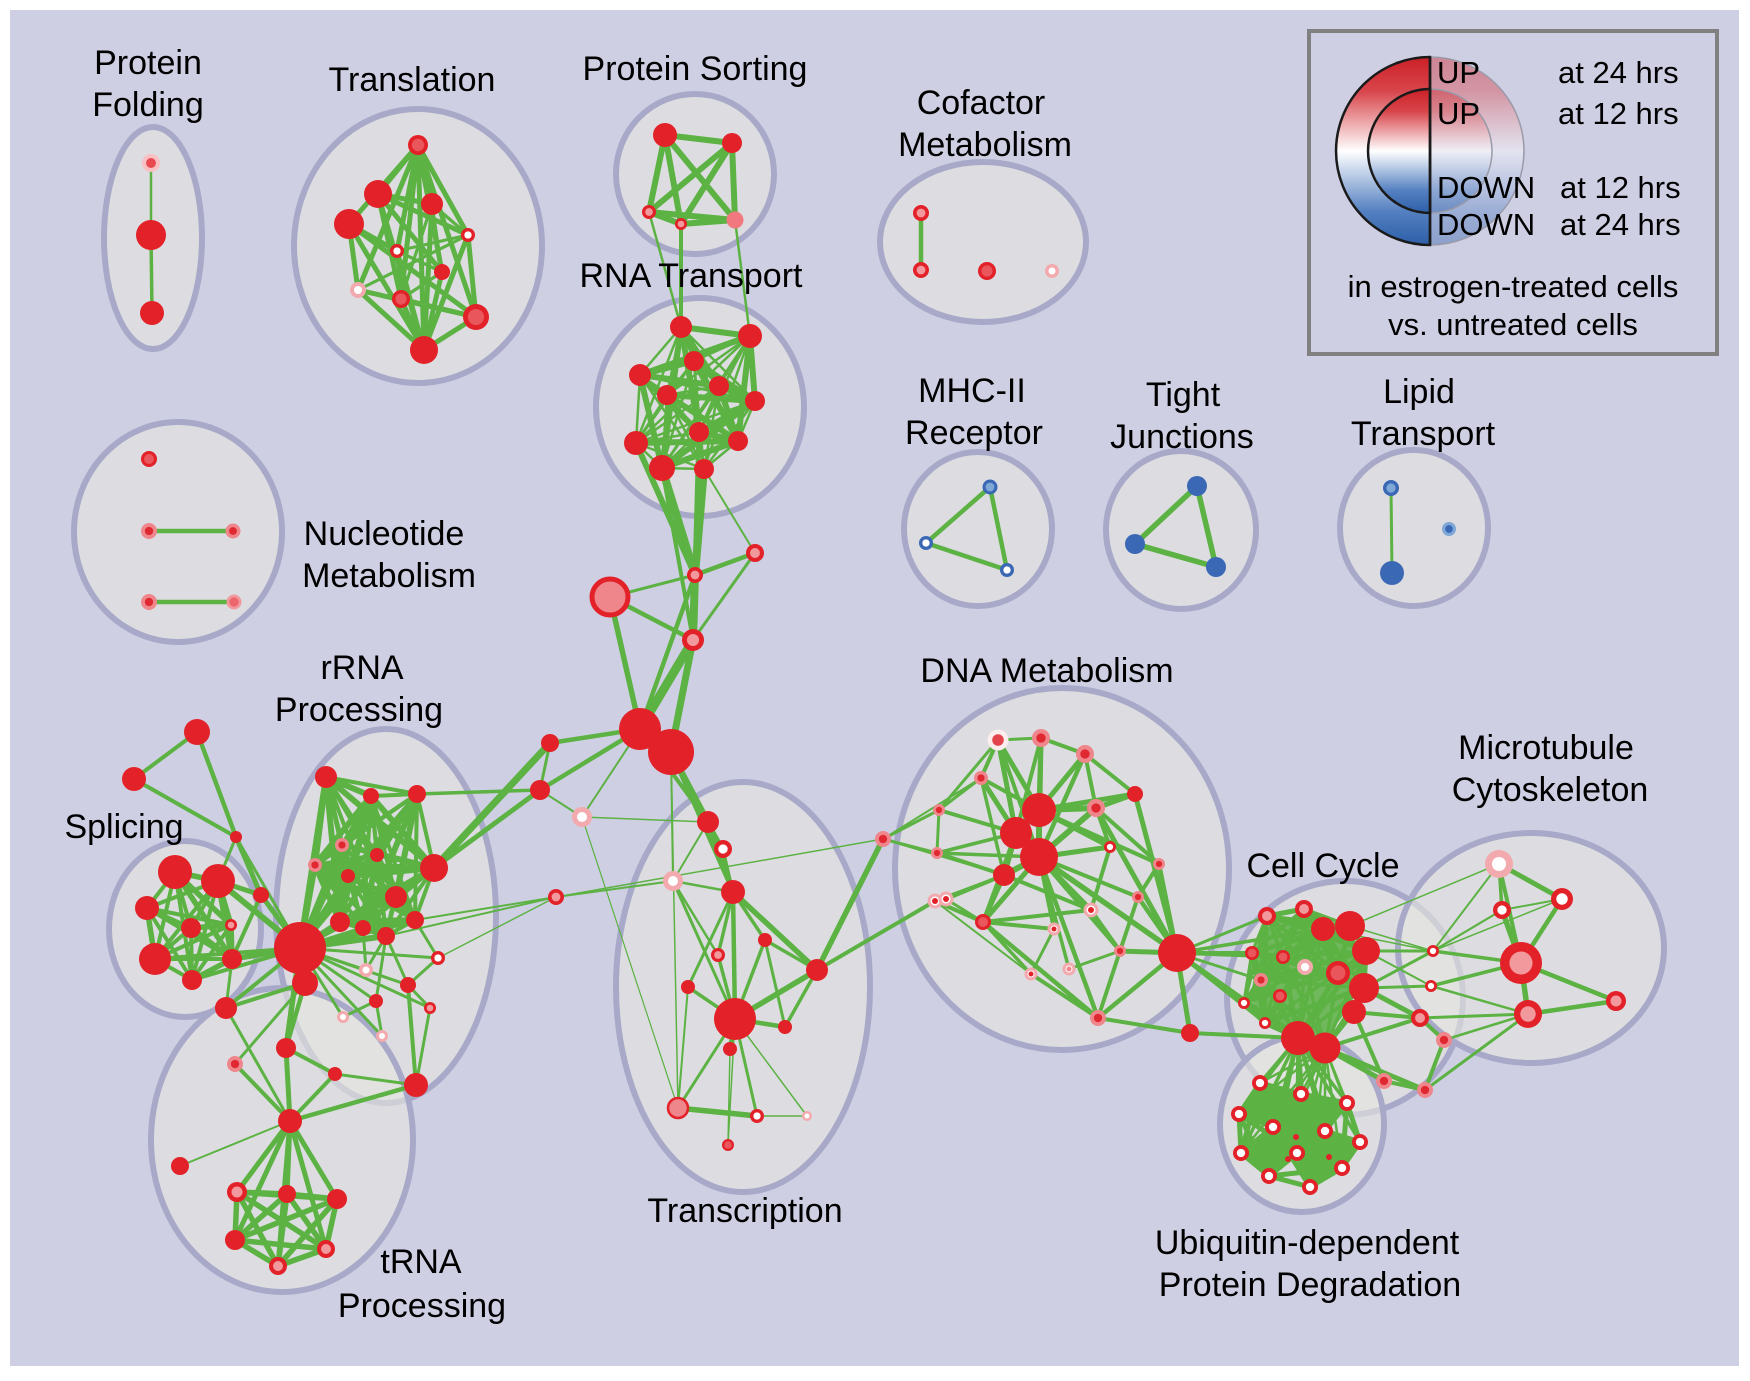 The image size is (1750, 1381). Describe the element at coordinates (1322, 866) in the screenshot. I see `svg-text: Cell Cycle` at that location.